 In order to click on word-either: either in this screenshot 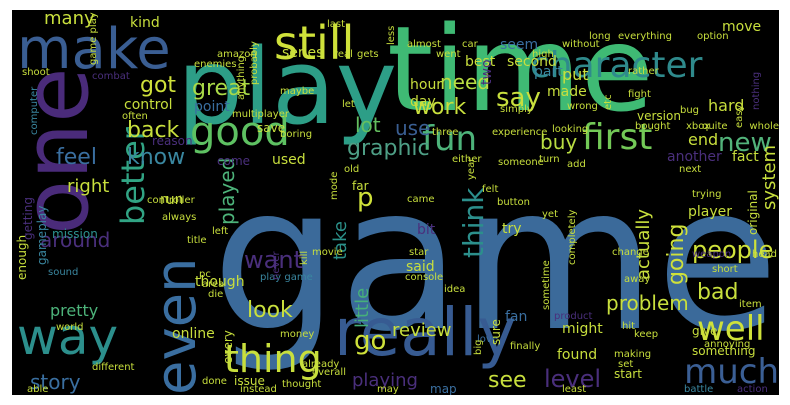, I will do `click(467, 159)`.